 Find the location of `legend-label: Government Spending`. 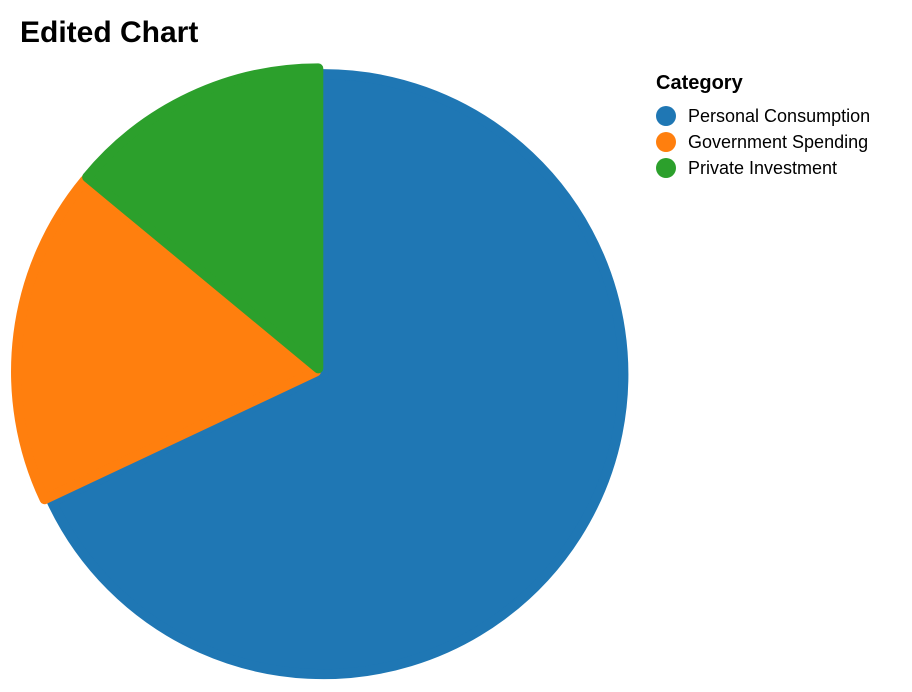

legend-label: Government Spending is located at coordinates (778, 141).